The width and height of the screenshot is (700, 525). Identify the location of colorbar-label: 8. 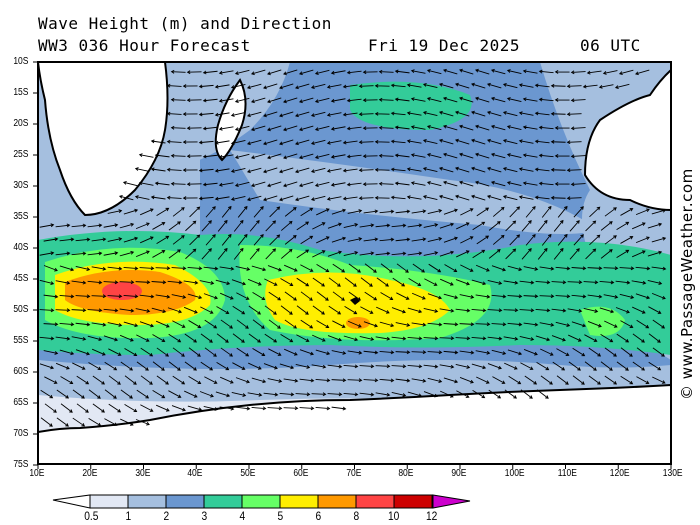
(356, 516).